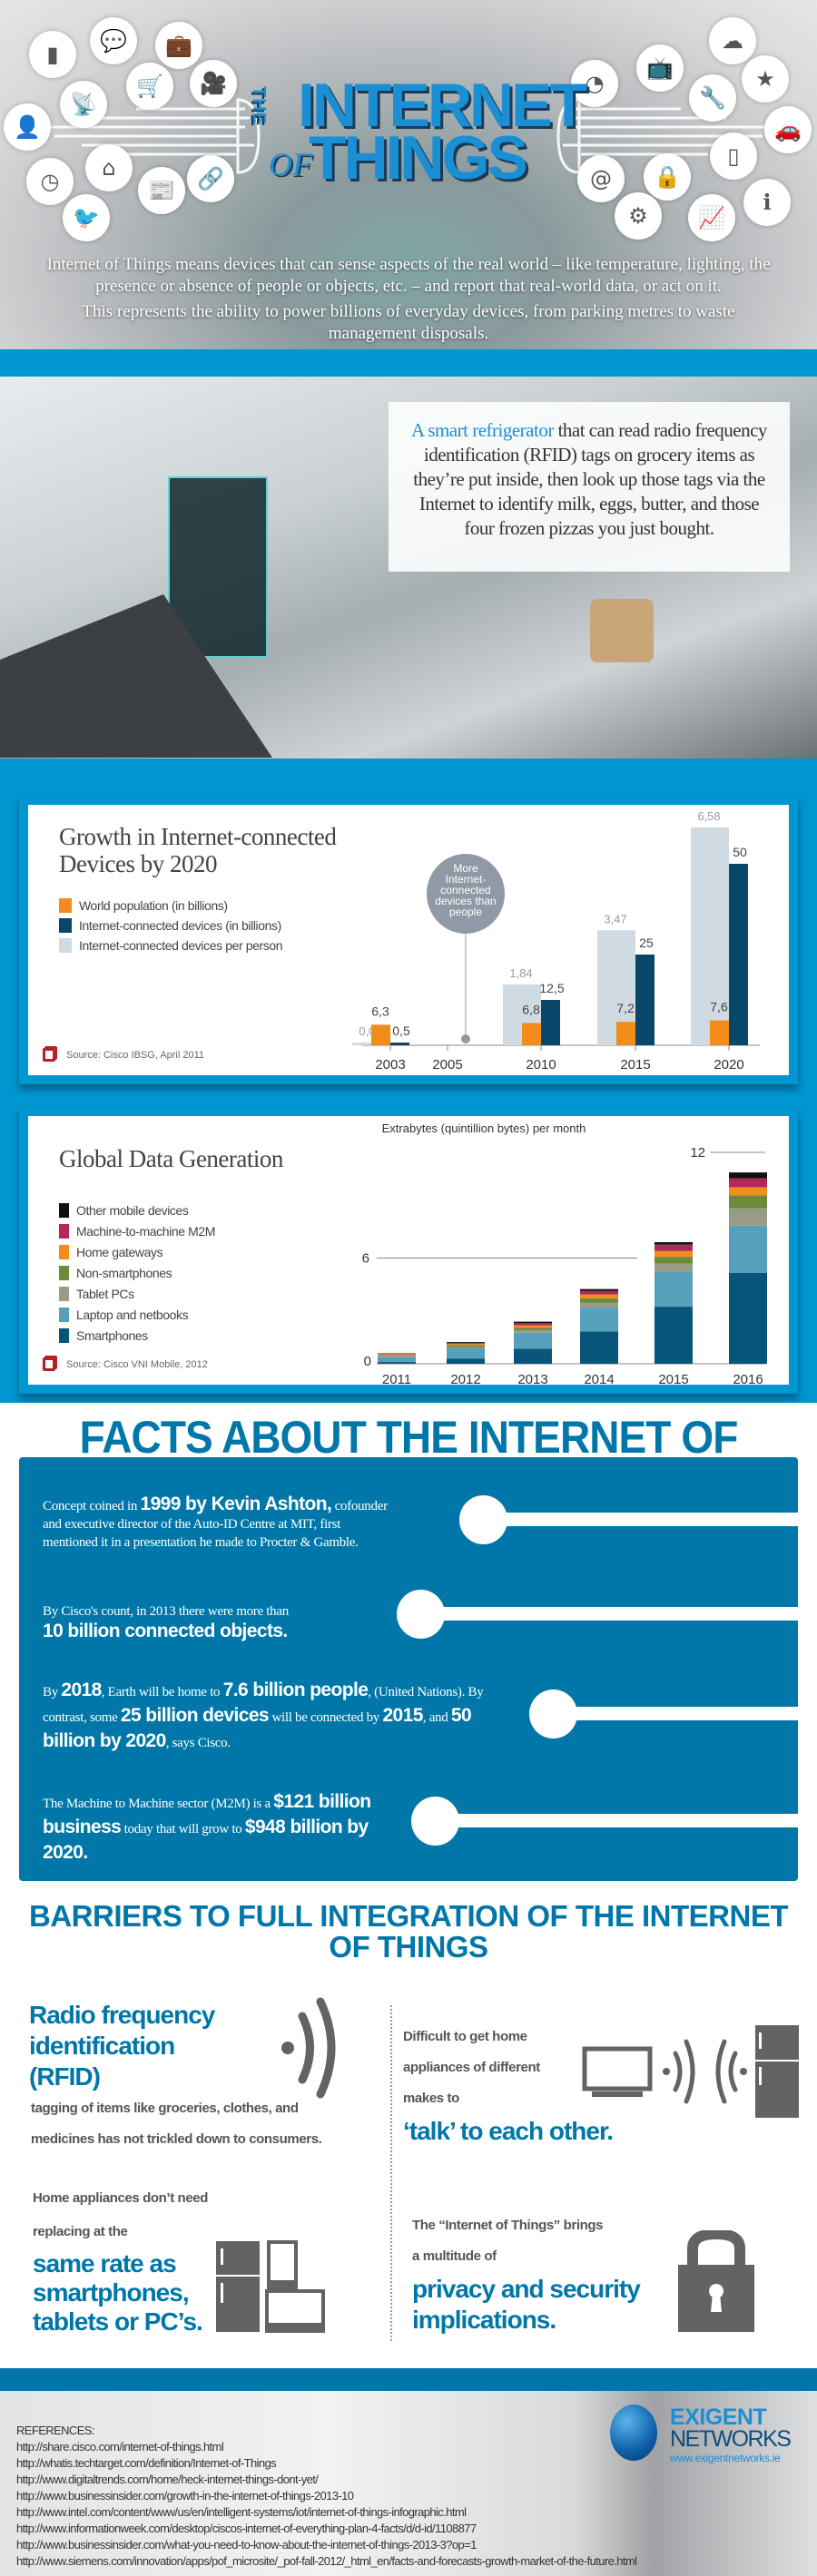 This screenshot has height=2576, width=817. What do you see at coordinates (531, 1010) in the screenshot?
I see `data-label: 6,8` at bounding box center [531, 1010].